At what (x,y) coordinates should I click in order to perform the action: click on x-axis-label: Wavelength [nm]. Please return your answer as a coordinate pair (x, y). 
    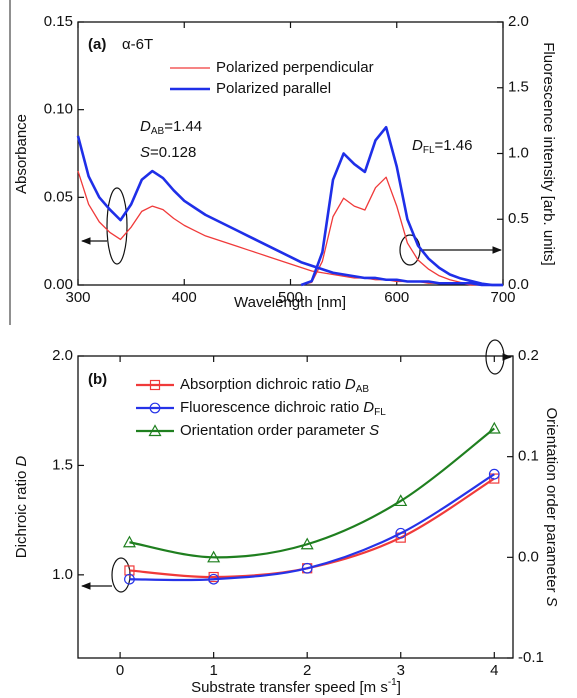
    Looking at the image, I should click on (290, 302).